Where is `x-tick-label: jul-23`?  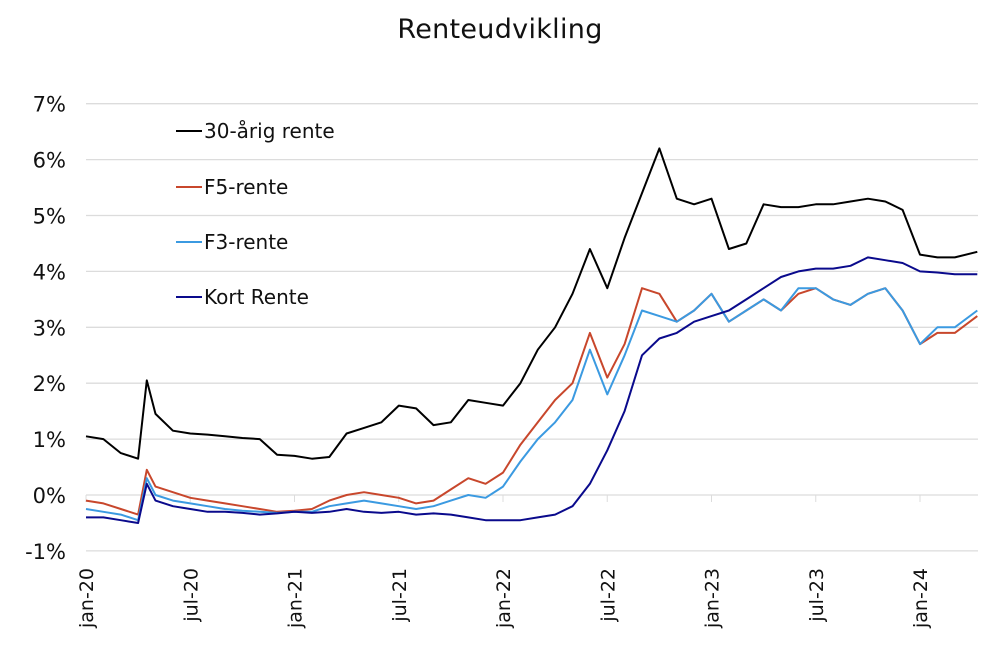
x-tick-label: jul-23 is located at coordinates (817, 595).